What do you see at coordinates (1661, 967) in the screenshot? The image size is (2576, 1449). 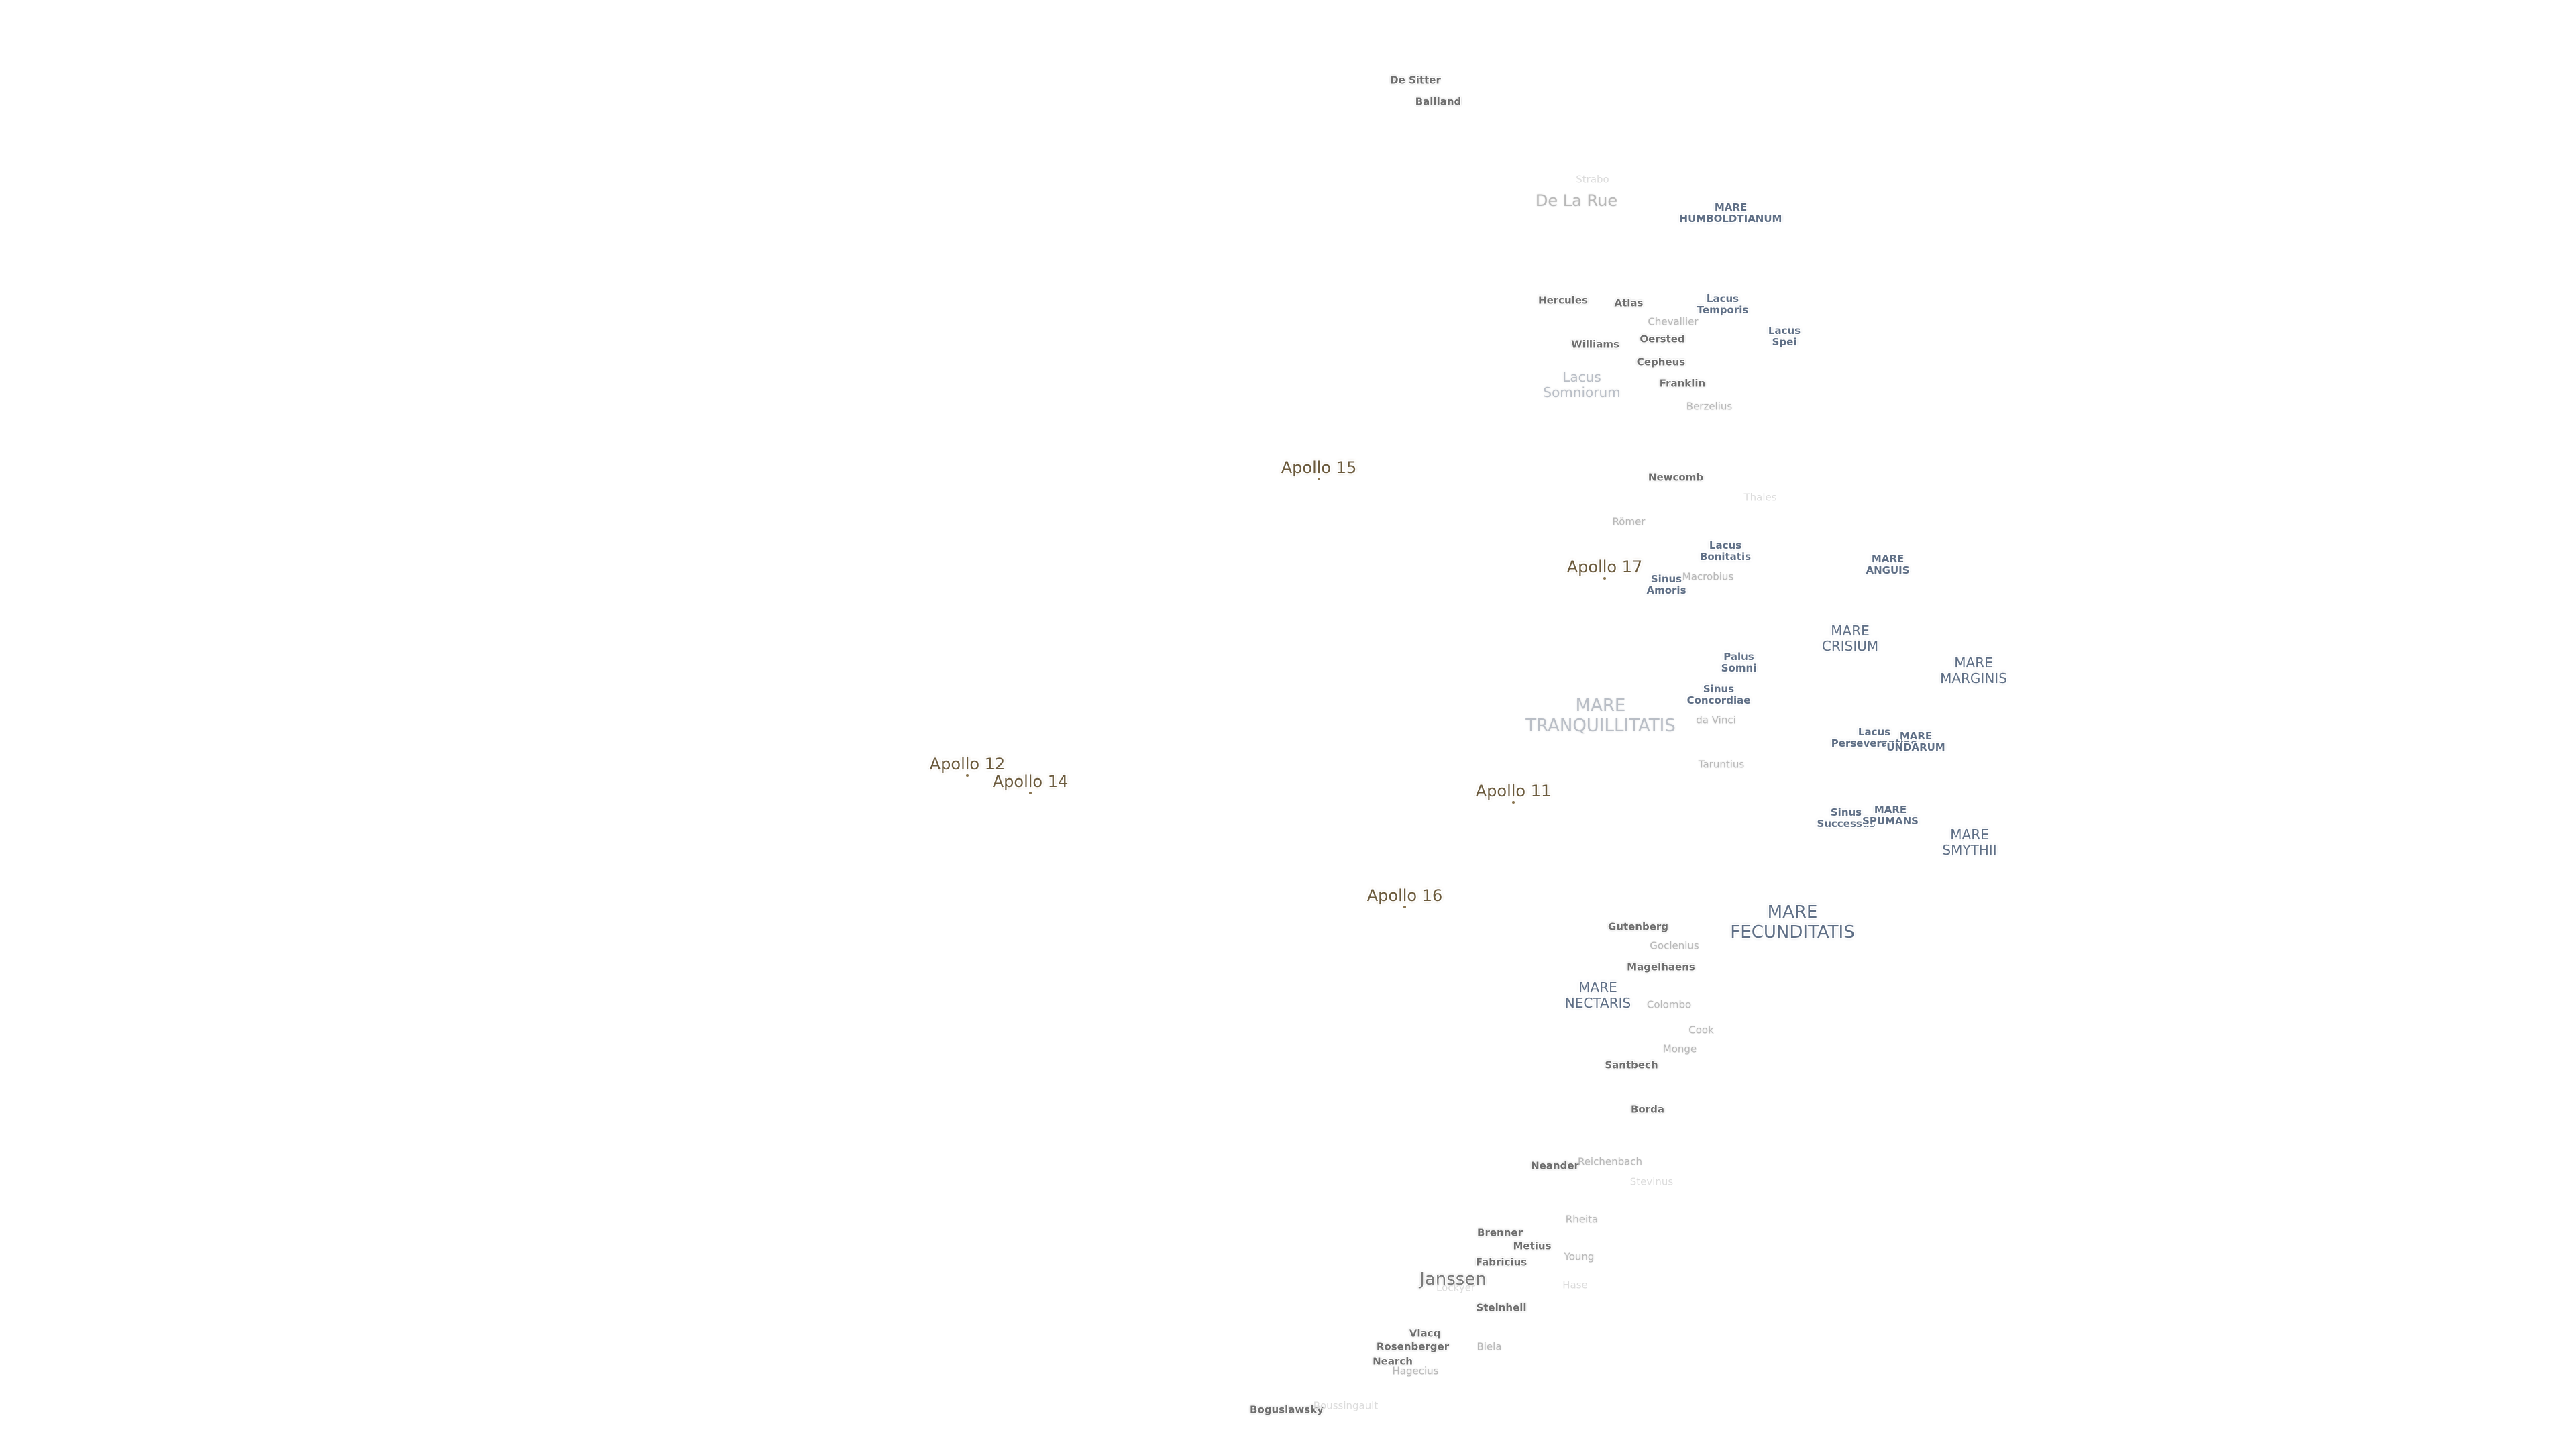 I see `label-crater-magelhaens: Magelhaens` at bounding box center [1661, 967].